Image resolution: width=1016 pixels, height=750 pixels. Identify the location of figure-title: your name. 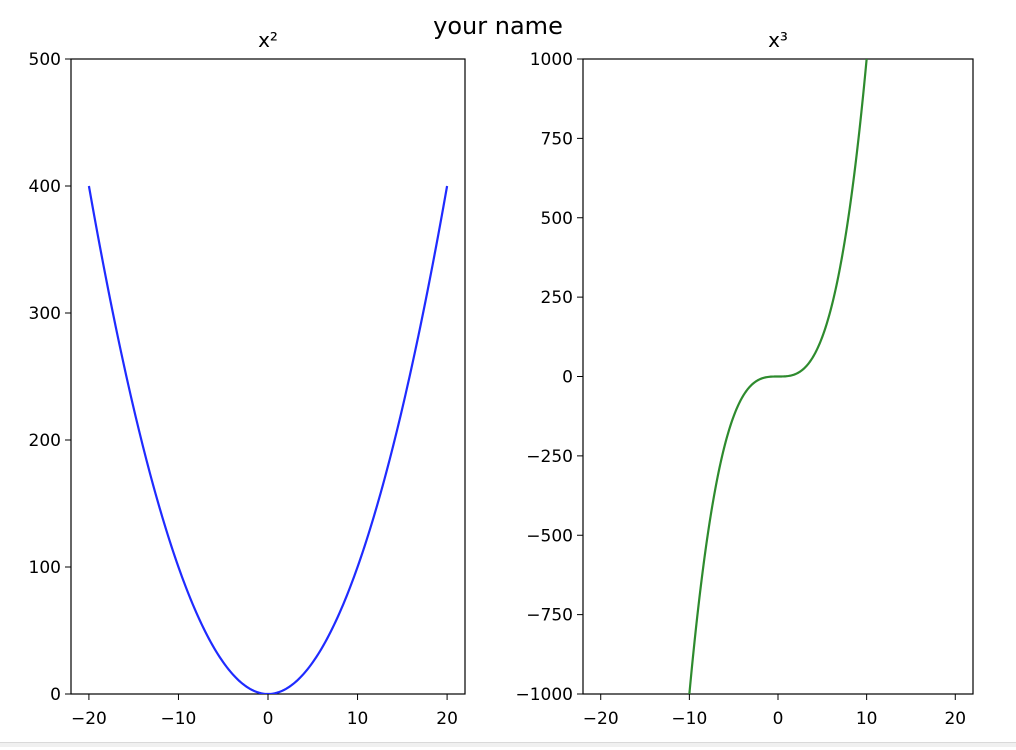
(498, 26).